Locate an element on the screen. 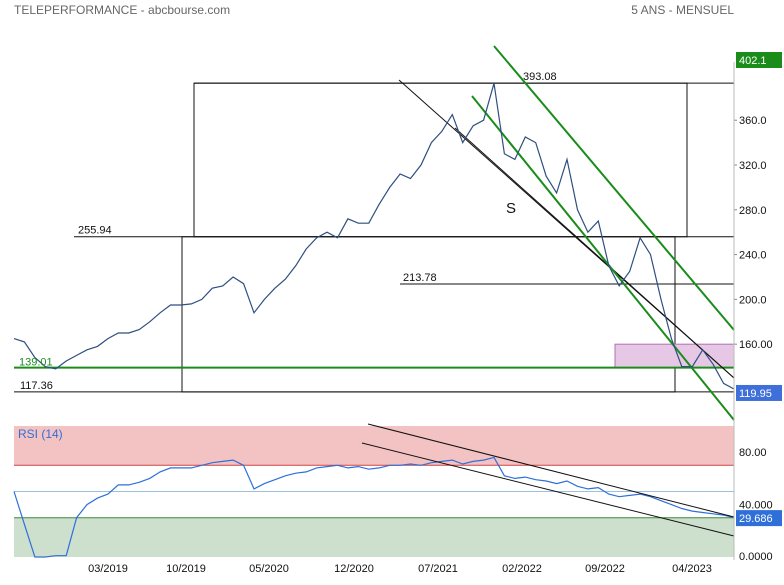  pattern-annotation: S is located at coordinates (511, 208).